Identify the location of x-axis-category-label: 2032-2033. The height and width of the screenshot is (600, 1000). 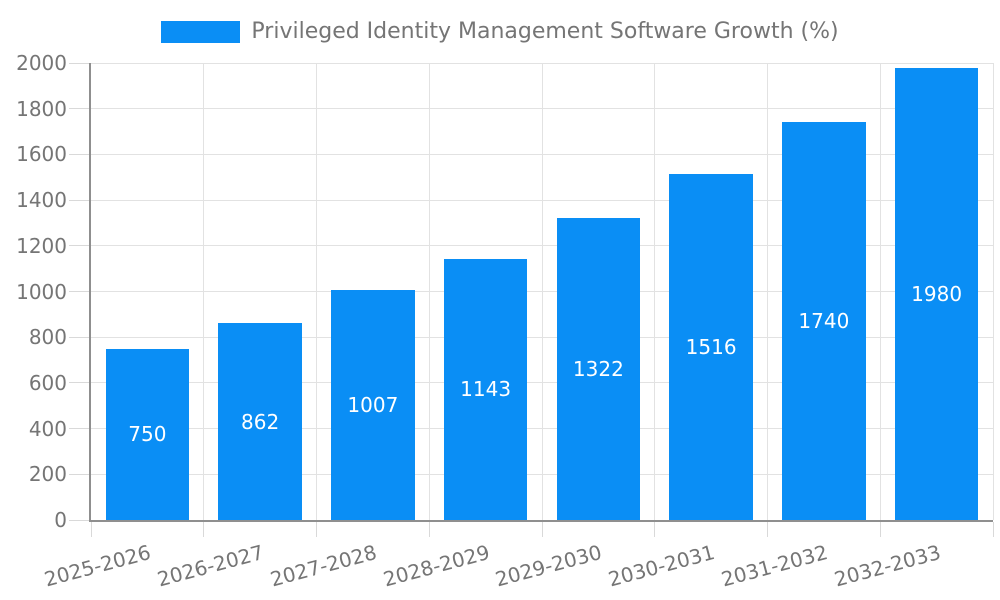
(887, 566).